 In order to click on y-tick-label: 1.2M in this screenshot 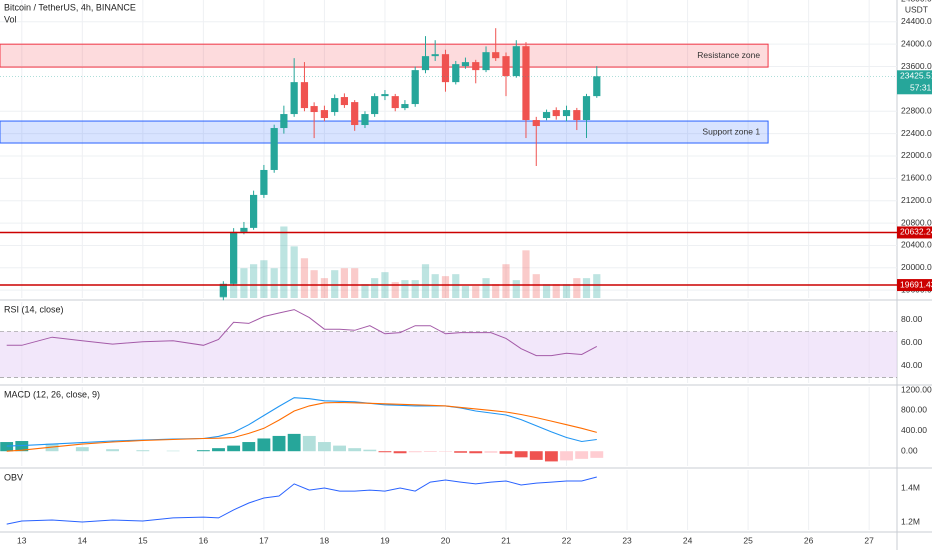, I will do `click(910, 521)`.